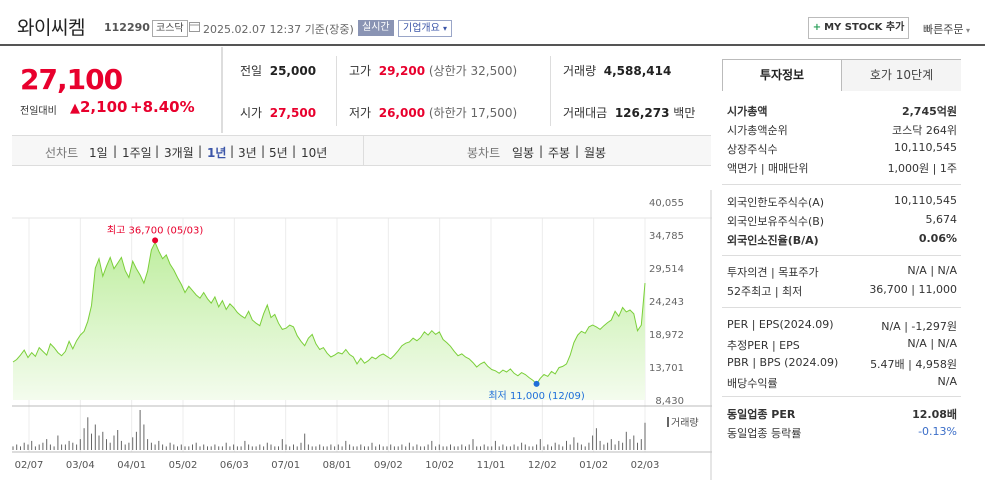 The image size is (985, 495). What do you see at coordinates (473, 71) in the screenshot?
I see `upper-limit: (상한가 32,500)` at bounding box center [473, 71].